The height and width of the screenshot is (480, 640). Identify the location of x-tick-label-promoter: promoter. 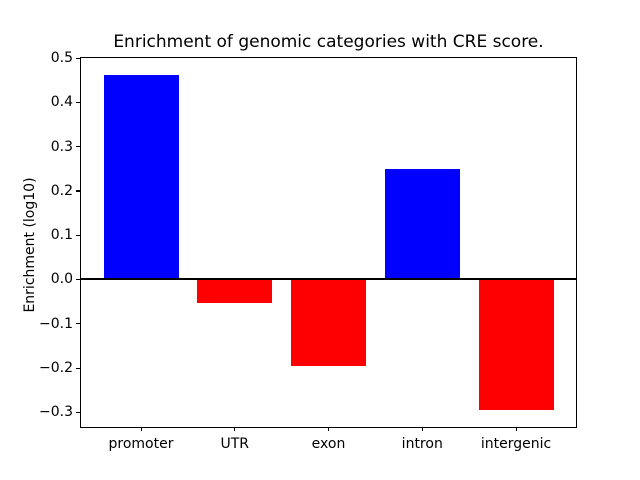
(141, 444).